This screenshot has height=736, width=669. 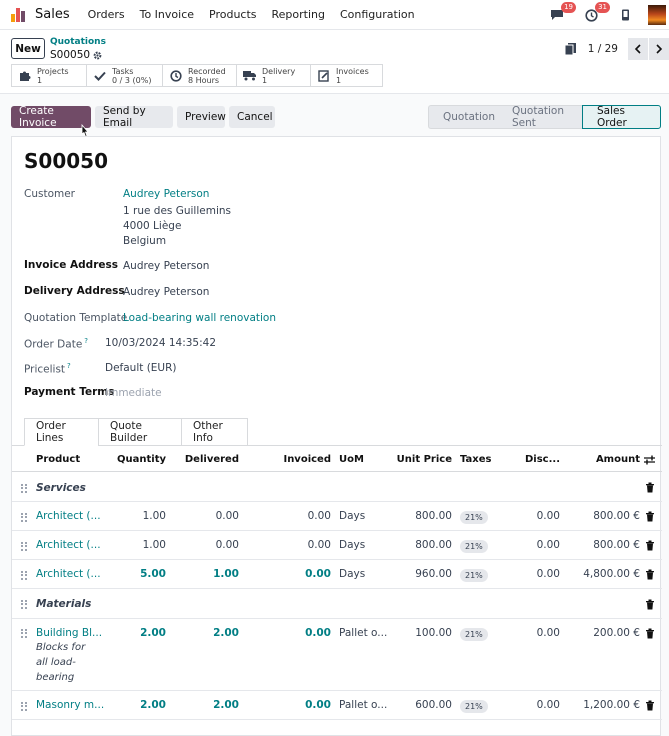 I want to click on unit-price-cell: 600.00, so click(x=433, y=705).